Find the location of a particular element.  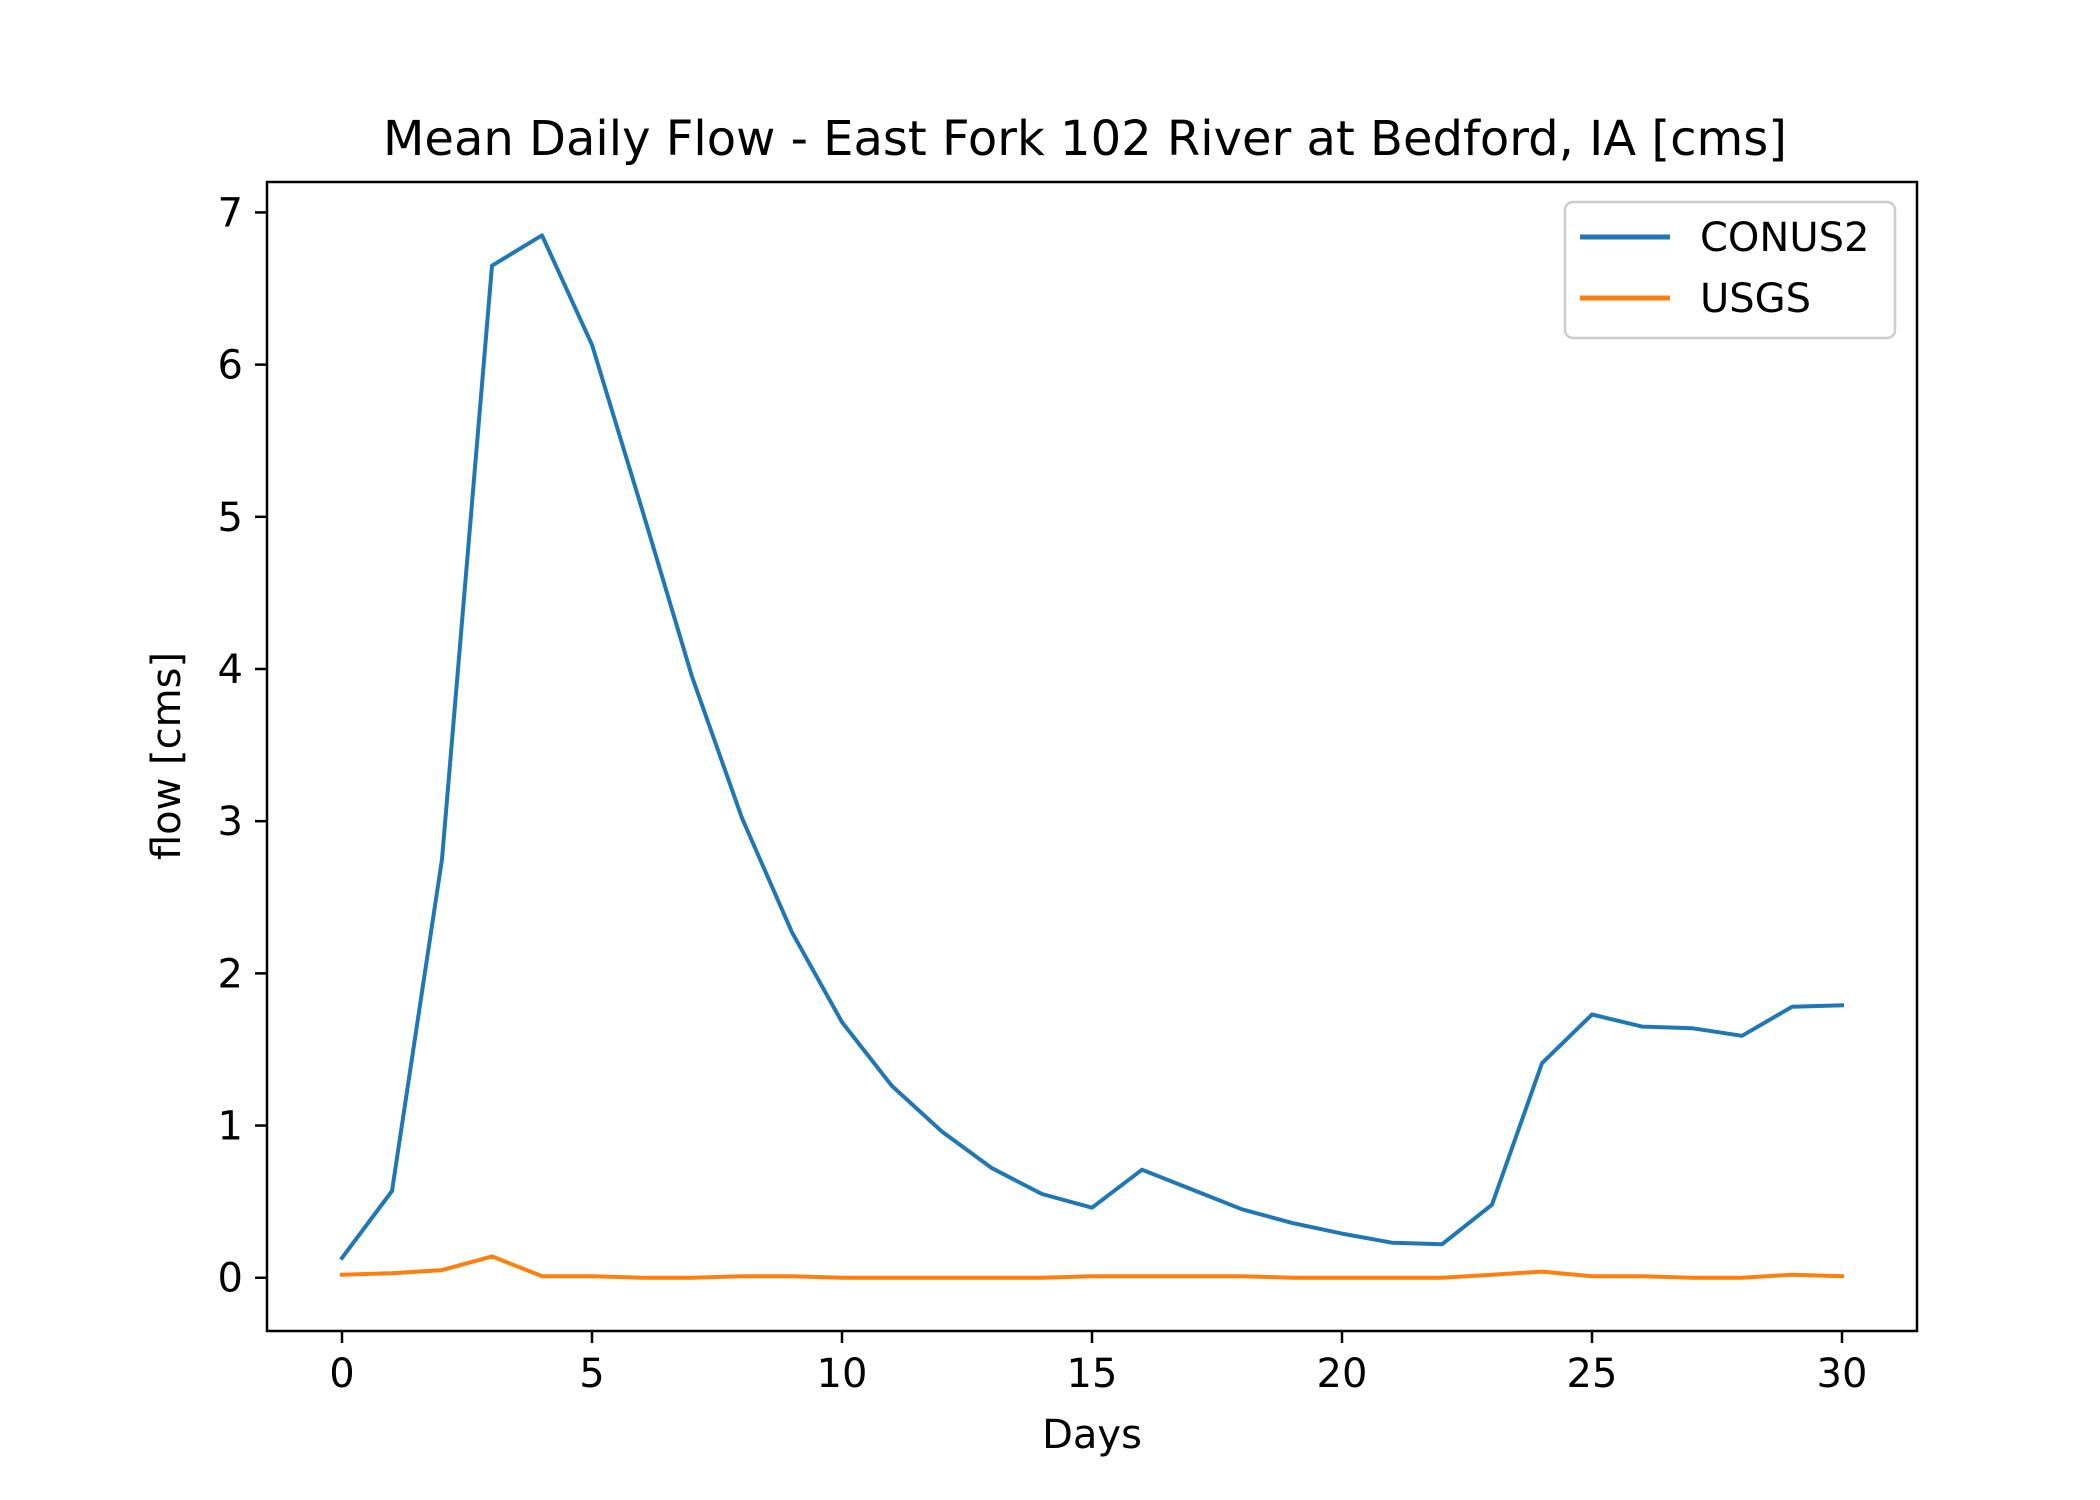

y-tick-label: 1 is located at coordinates (230, 1127).